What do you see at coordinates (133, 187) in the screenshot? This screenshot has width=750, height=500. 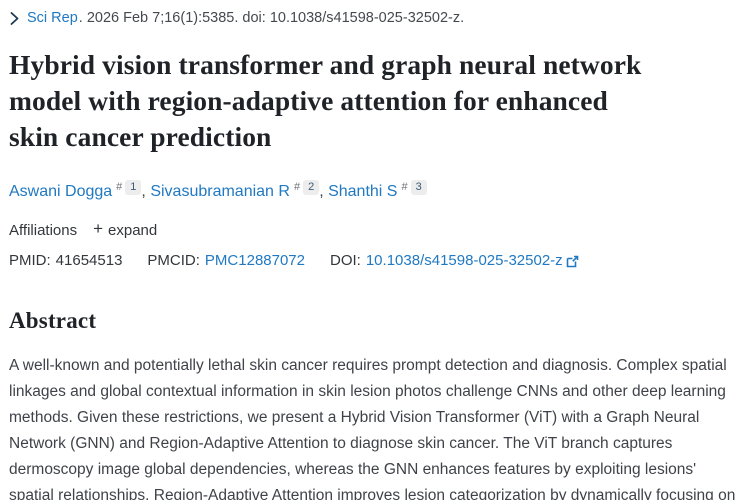 I see `affiliation-badge: 1` at bounding box center [133, 187].